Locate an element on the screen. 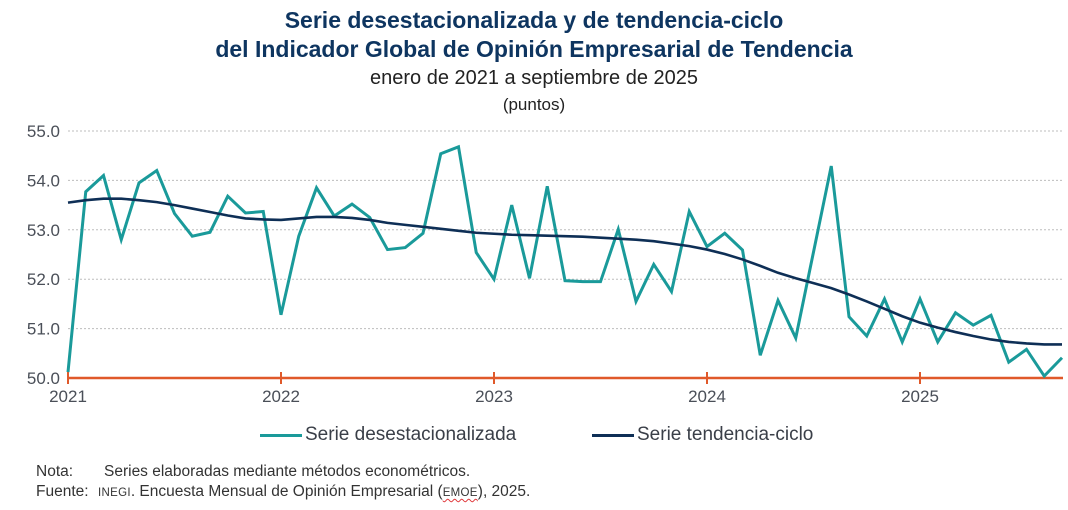 This screenshot has width=1068, height=510. legend-item-desestacionalizada: Serie desestacionalizada is located at coordinates (388, 435).